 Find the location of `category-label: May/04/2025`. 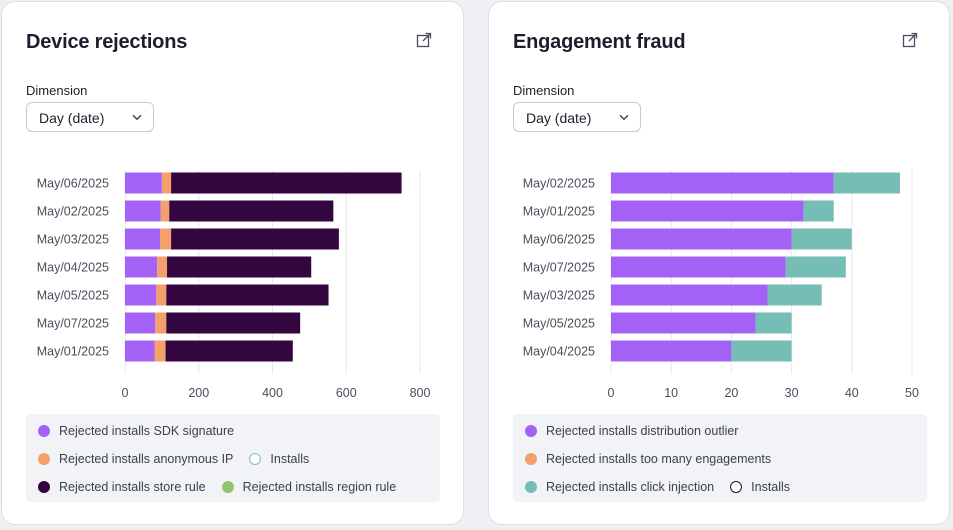

category-label: May/04/2025 is located at coordinates (73, 268).